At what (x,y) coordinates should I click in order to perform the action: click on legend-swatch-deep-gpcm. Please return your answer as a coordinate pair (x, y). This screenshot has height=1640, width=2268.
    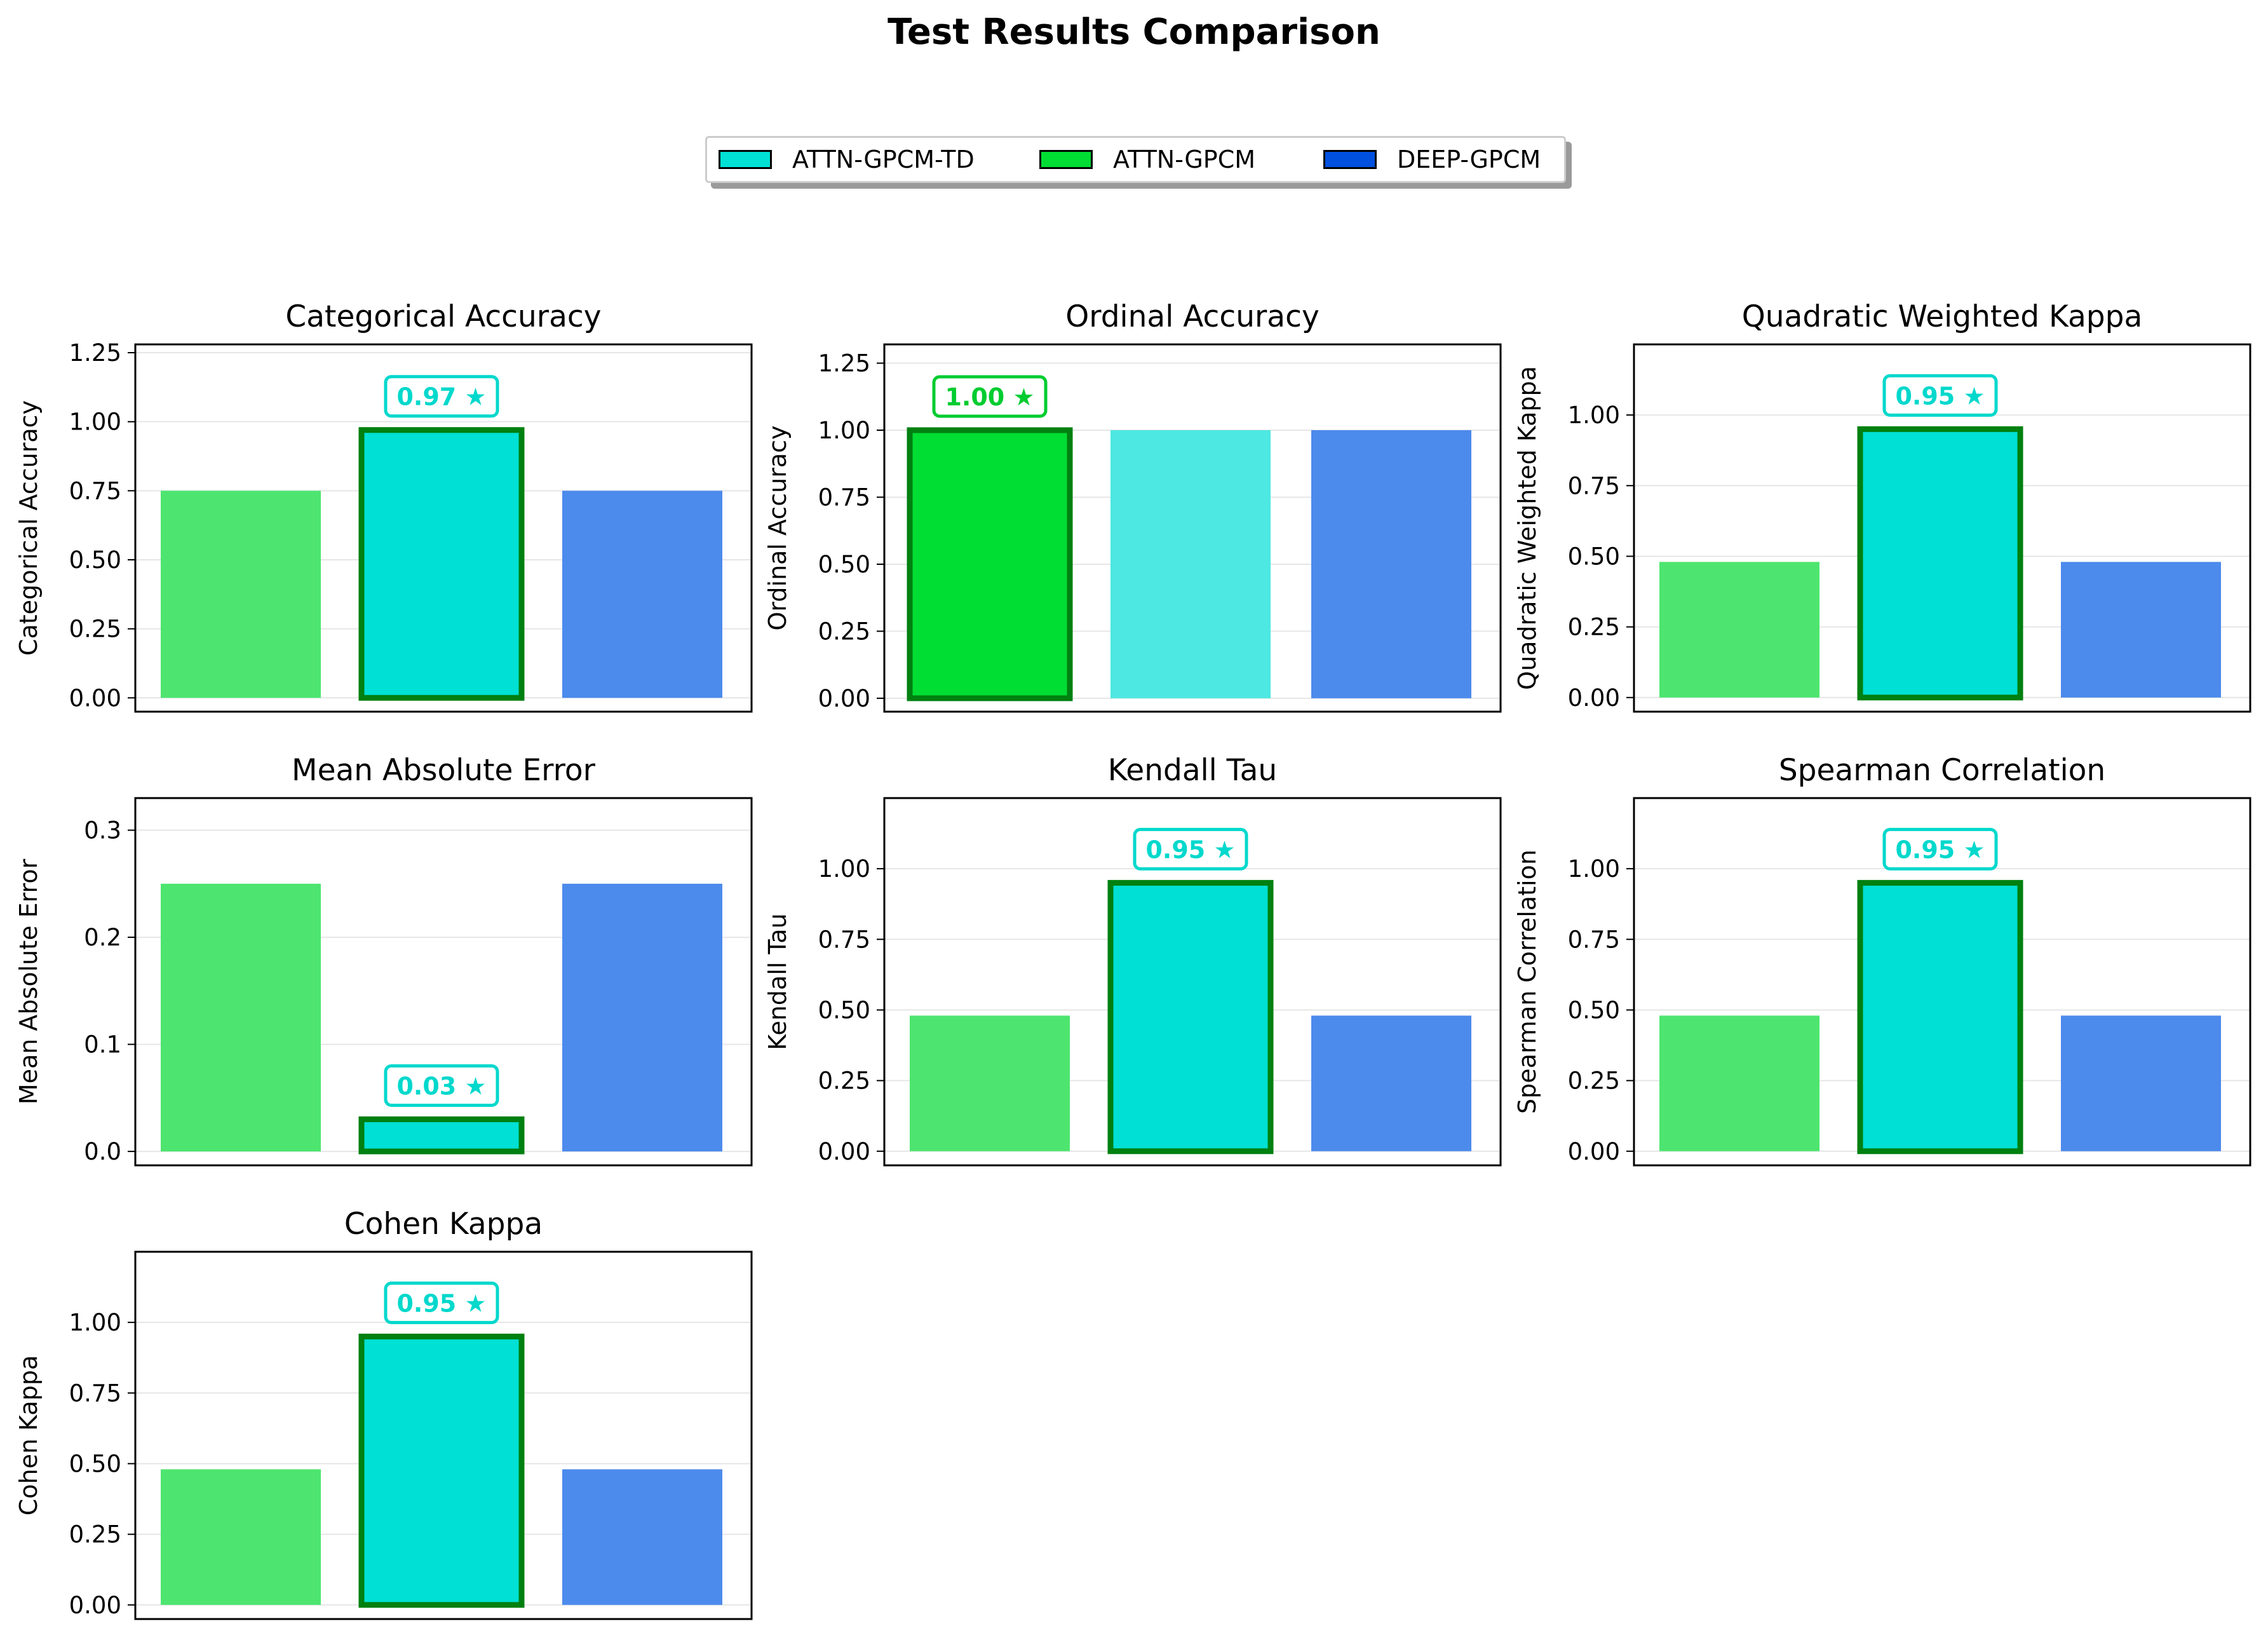
    Looking at the image, I should click on (1350, 159).